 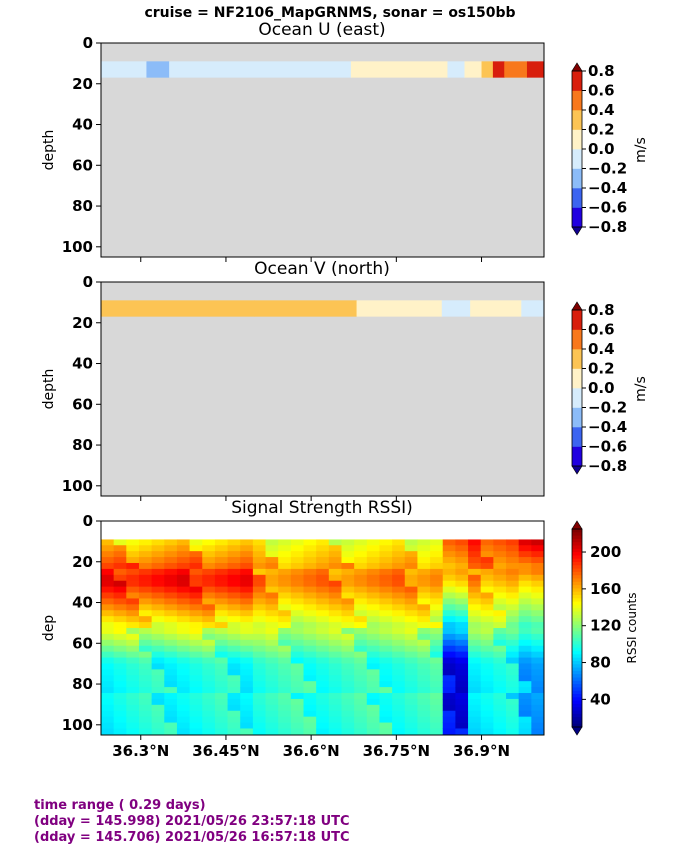 What do you see at coordinates (81, 384) in the screenshot?
I see `y-ticks: 0 20 40 60 80 100` at bounding box center [81, 384].